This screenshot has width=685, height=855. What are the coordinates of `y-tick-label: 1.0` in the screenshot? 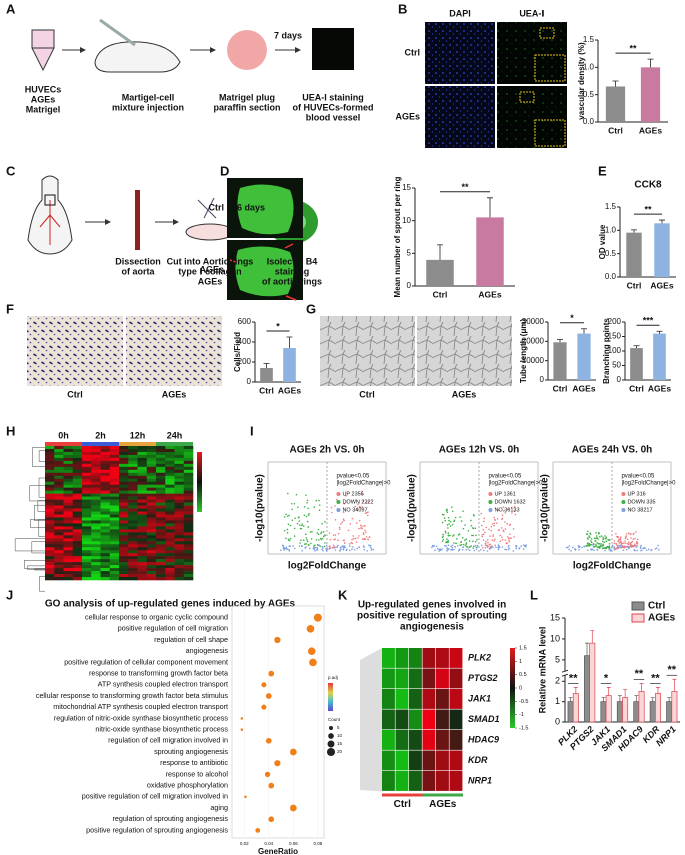 It's located at (589, 66).